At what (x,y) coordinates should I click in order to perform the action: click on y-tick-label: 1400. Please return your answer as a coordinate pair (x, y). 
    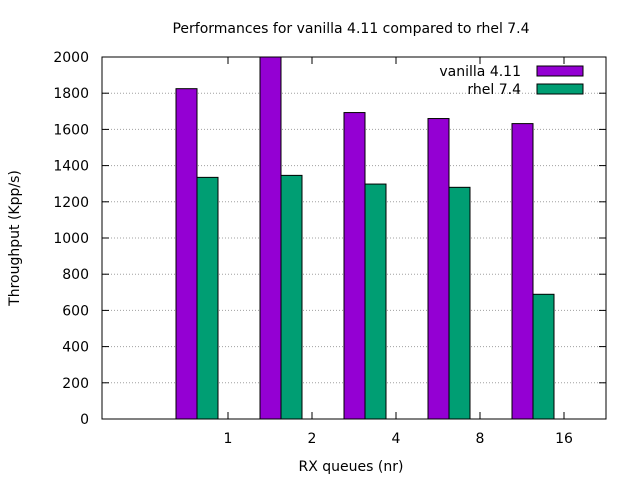
    Looking at the image, I should click on (71, 167).